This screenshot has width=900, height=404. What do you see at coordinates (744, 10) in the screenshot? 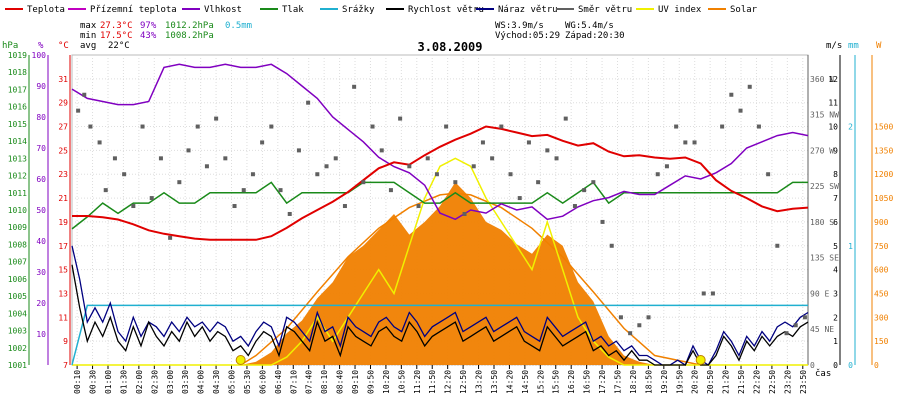
I see `legend-label: Solar` at bounding box center [744, 10].